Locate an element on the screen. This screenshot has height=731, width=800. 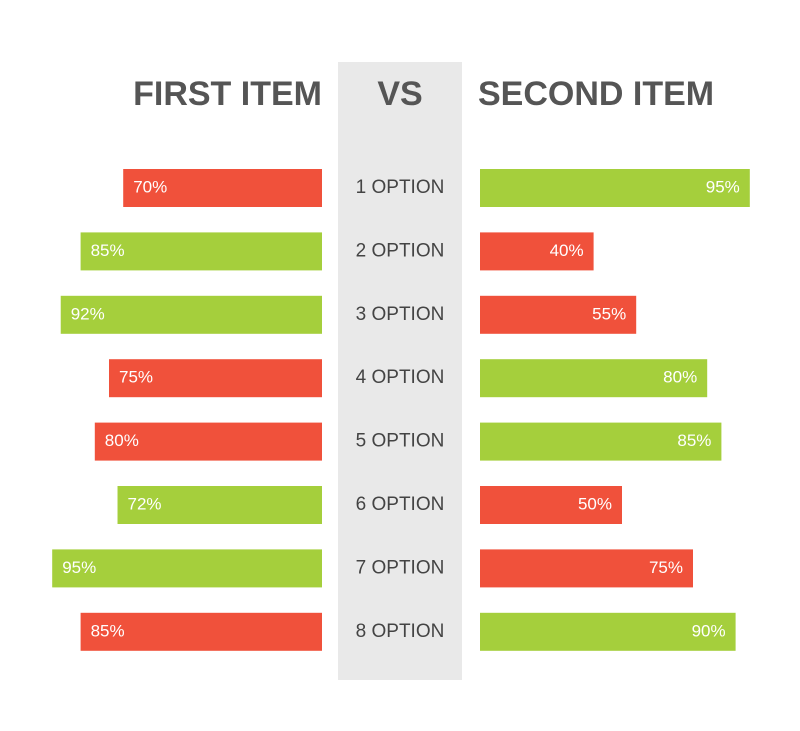
value-label: 70% is located at coordinates (150, 186).